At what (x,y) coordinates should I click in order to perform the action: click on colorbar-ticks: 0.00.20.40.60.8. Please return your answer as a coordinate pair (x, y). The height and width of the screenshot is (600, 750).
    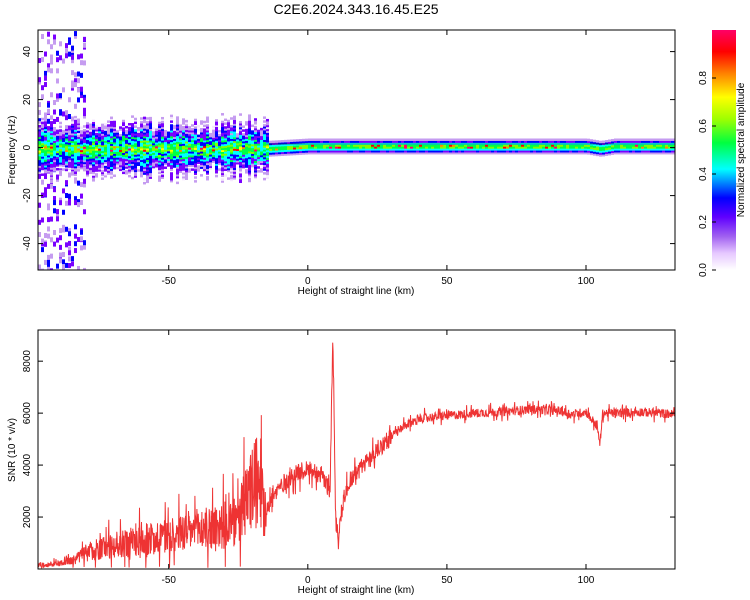
    Looking at the image, I should click on (707, 174).